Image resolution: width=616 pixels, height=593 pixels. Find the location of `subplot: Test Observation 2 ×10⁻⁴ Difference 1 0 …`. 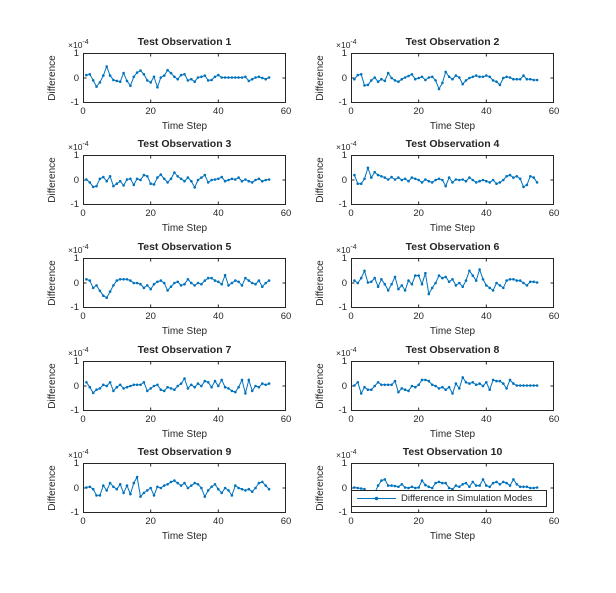

subplot: Test Observation 2 ×10⁻⁴ Difference 1 0 … is located at coordinates (437, 84).